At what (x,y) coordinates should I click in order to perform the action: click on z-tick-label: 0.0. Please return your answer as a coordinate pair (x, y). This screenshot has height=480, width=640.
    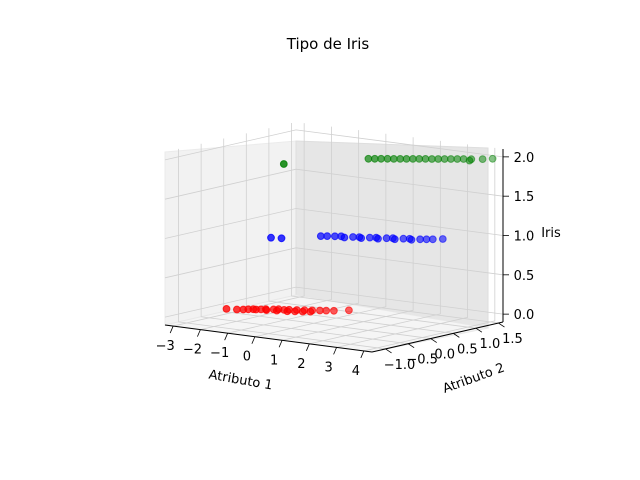
    Looking at the image, I should click on (524, 315).